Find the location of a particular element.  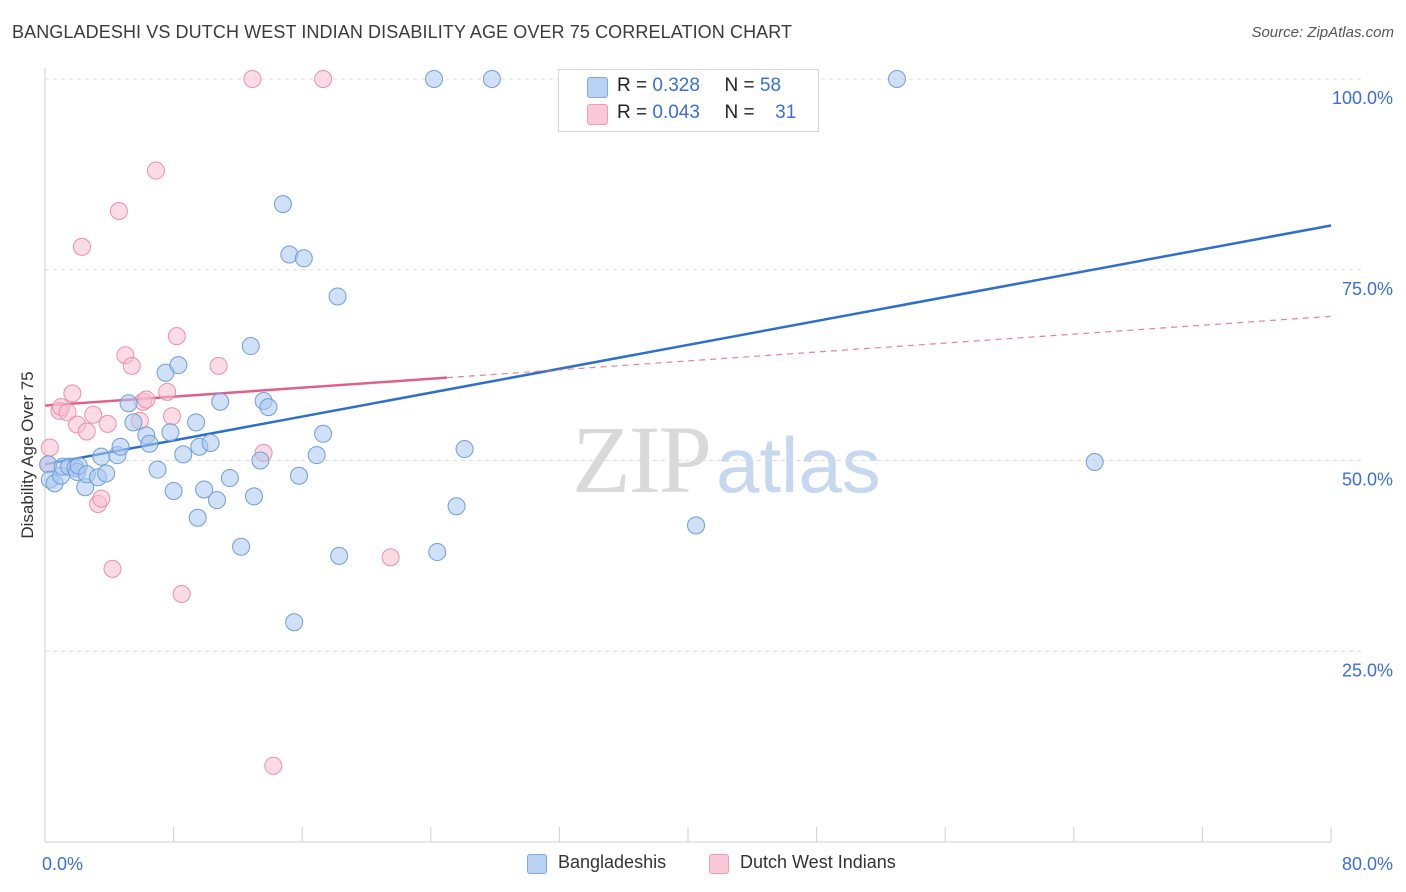

n-value: 31 is located at coordinates (786, 112).